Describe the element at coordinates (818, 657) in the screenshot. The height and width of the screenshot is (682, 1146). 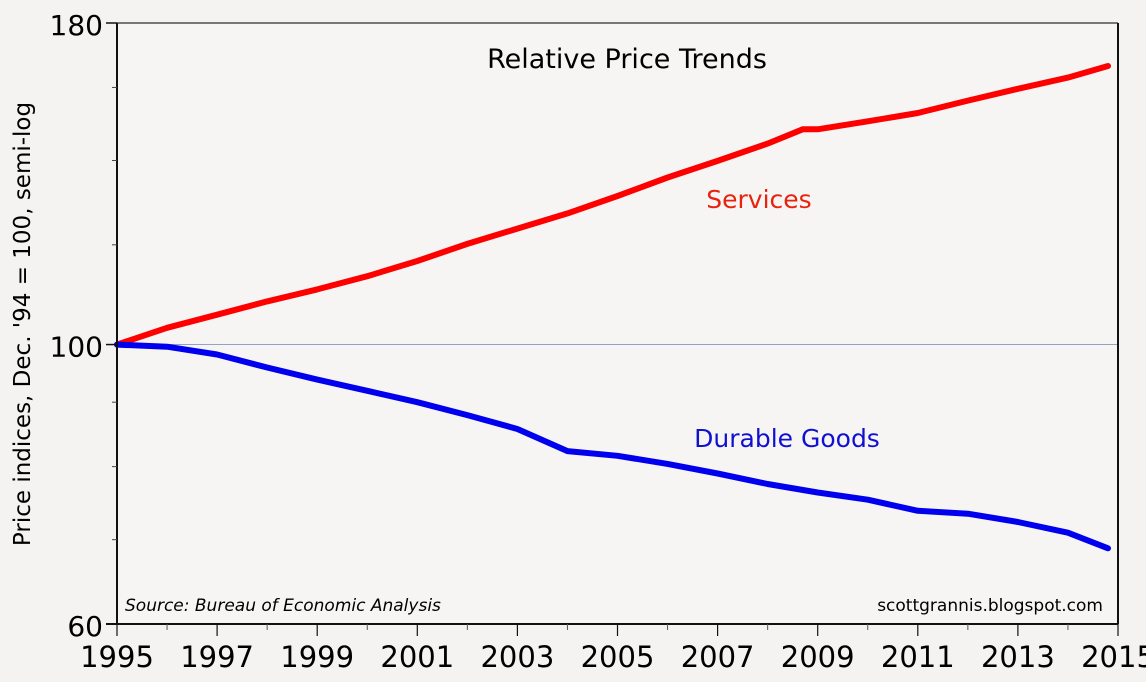
I see `x-tick-label: 2009` at that location.